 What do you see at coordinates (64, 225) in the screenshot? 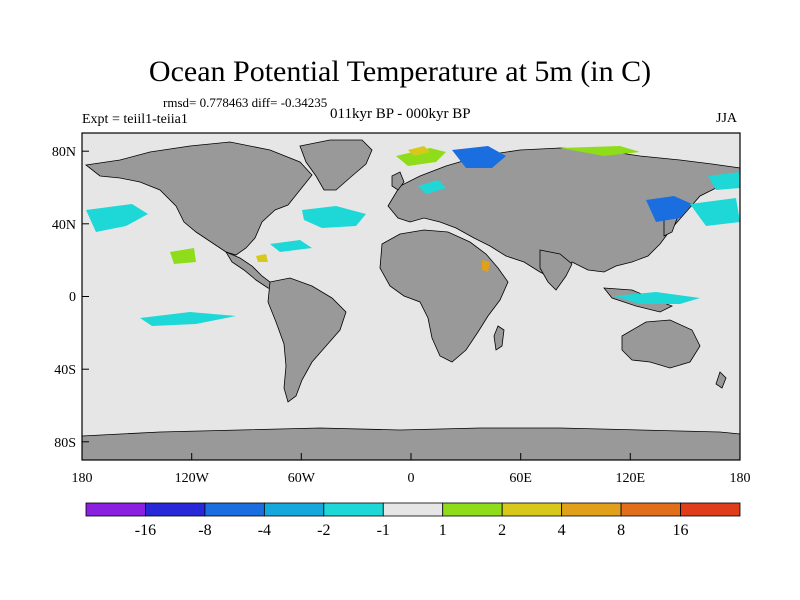
I see `y-tick-label: 40N` at bounding box center [64, 225].